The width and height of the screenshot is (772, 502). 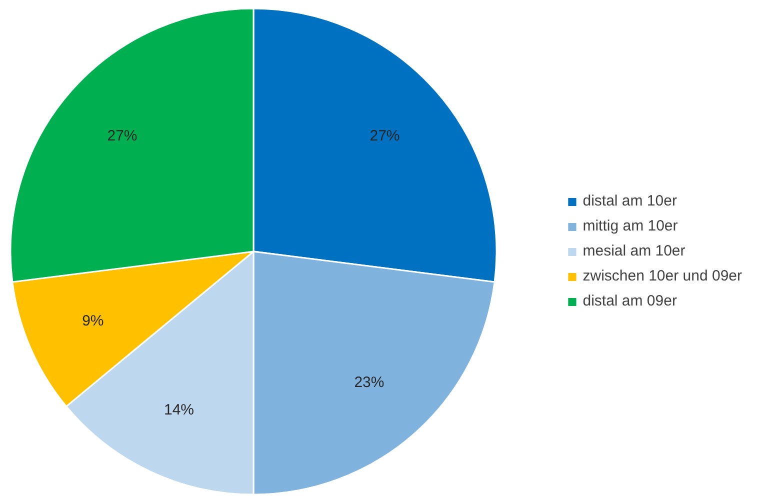 I want to click on data-label: 23%, so click(x=369, y=383).